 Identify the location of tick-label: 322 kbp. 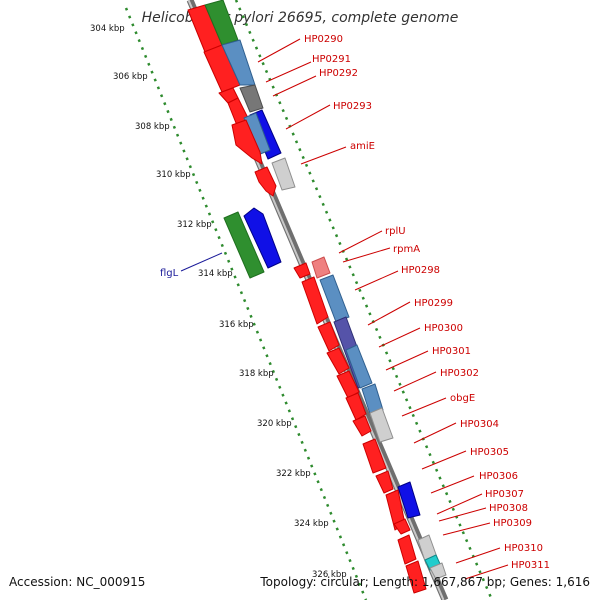
(293, 474).